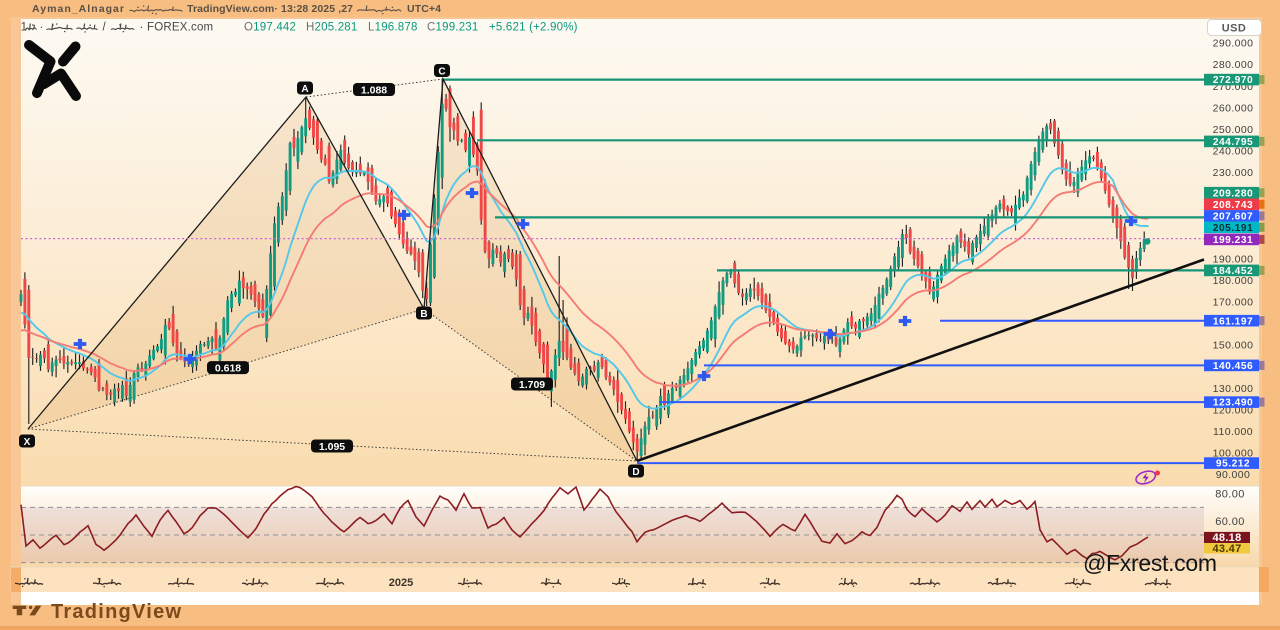 This screenshot has height=630, width=1280. What do you see at coordinates (1233, 366) in the screenshot?
I see `svg-text: 140.456` at bounding box center [1233, 366].